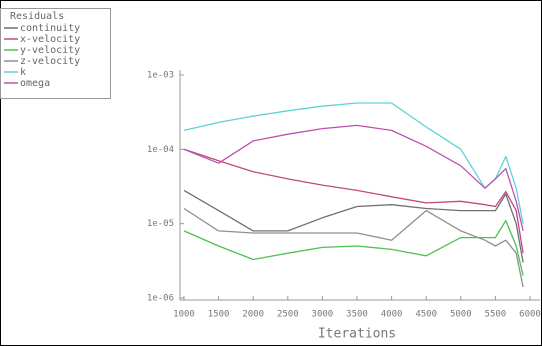  I want to click on legend-label: k, so click(23, 72).